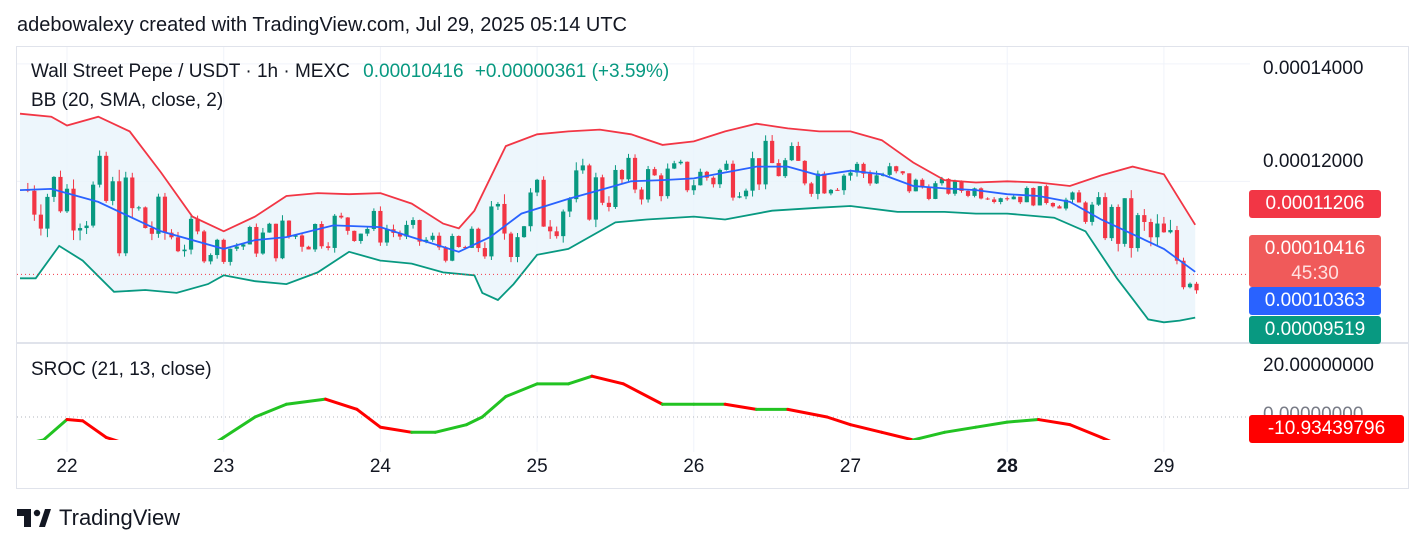 This screenshot has height=549, width=1428. What do you see at coordinates (34, 518) in the screenshot?
I see `tradingview-logo-icon` at bounding box center [34, 518].